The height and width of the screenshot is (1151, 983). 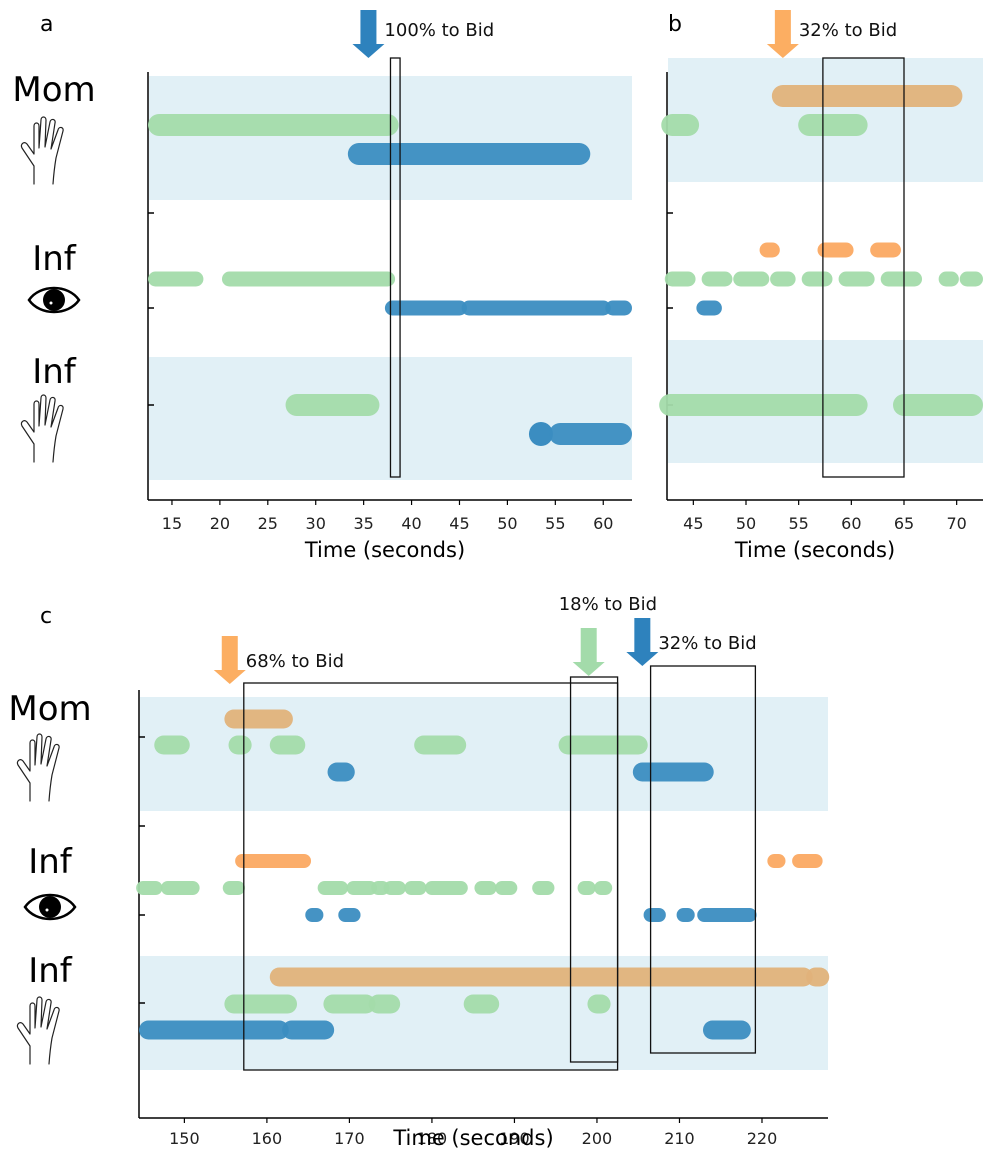 I want to click on x-tick-label: 15, so click(x=172, y=523).